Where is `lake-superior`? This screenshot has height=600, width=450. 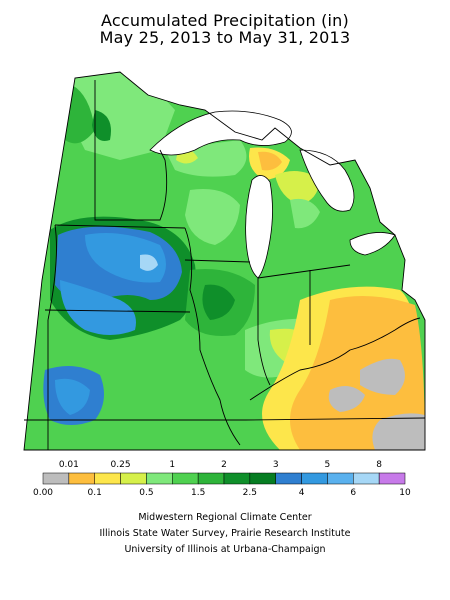
lake-superior is located at coordinates (220, 133).